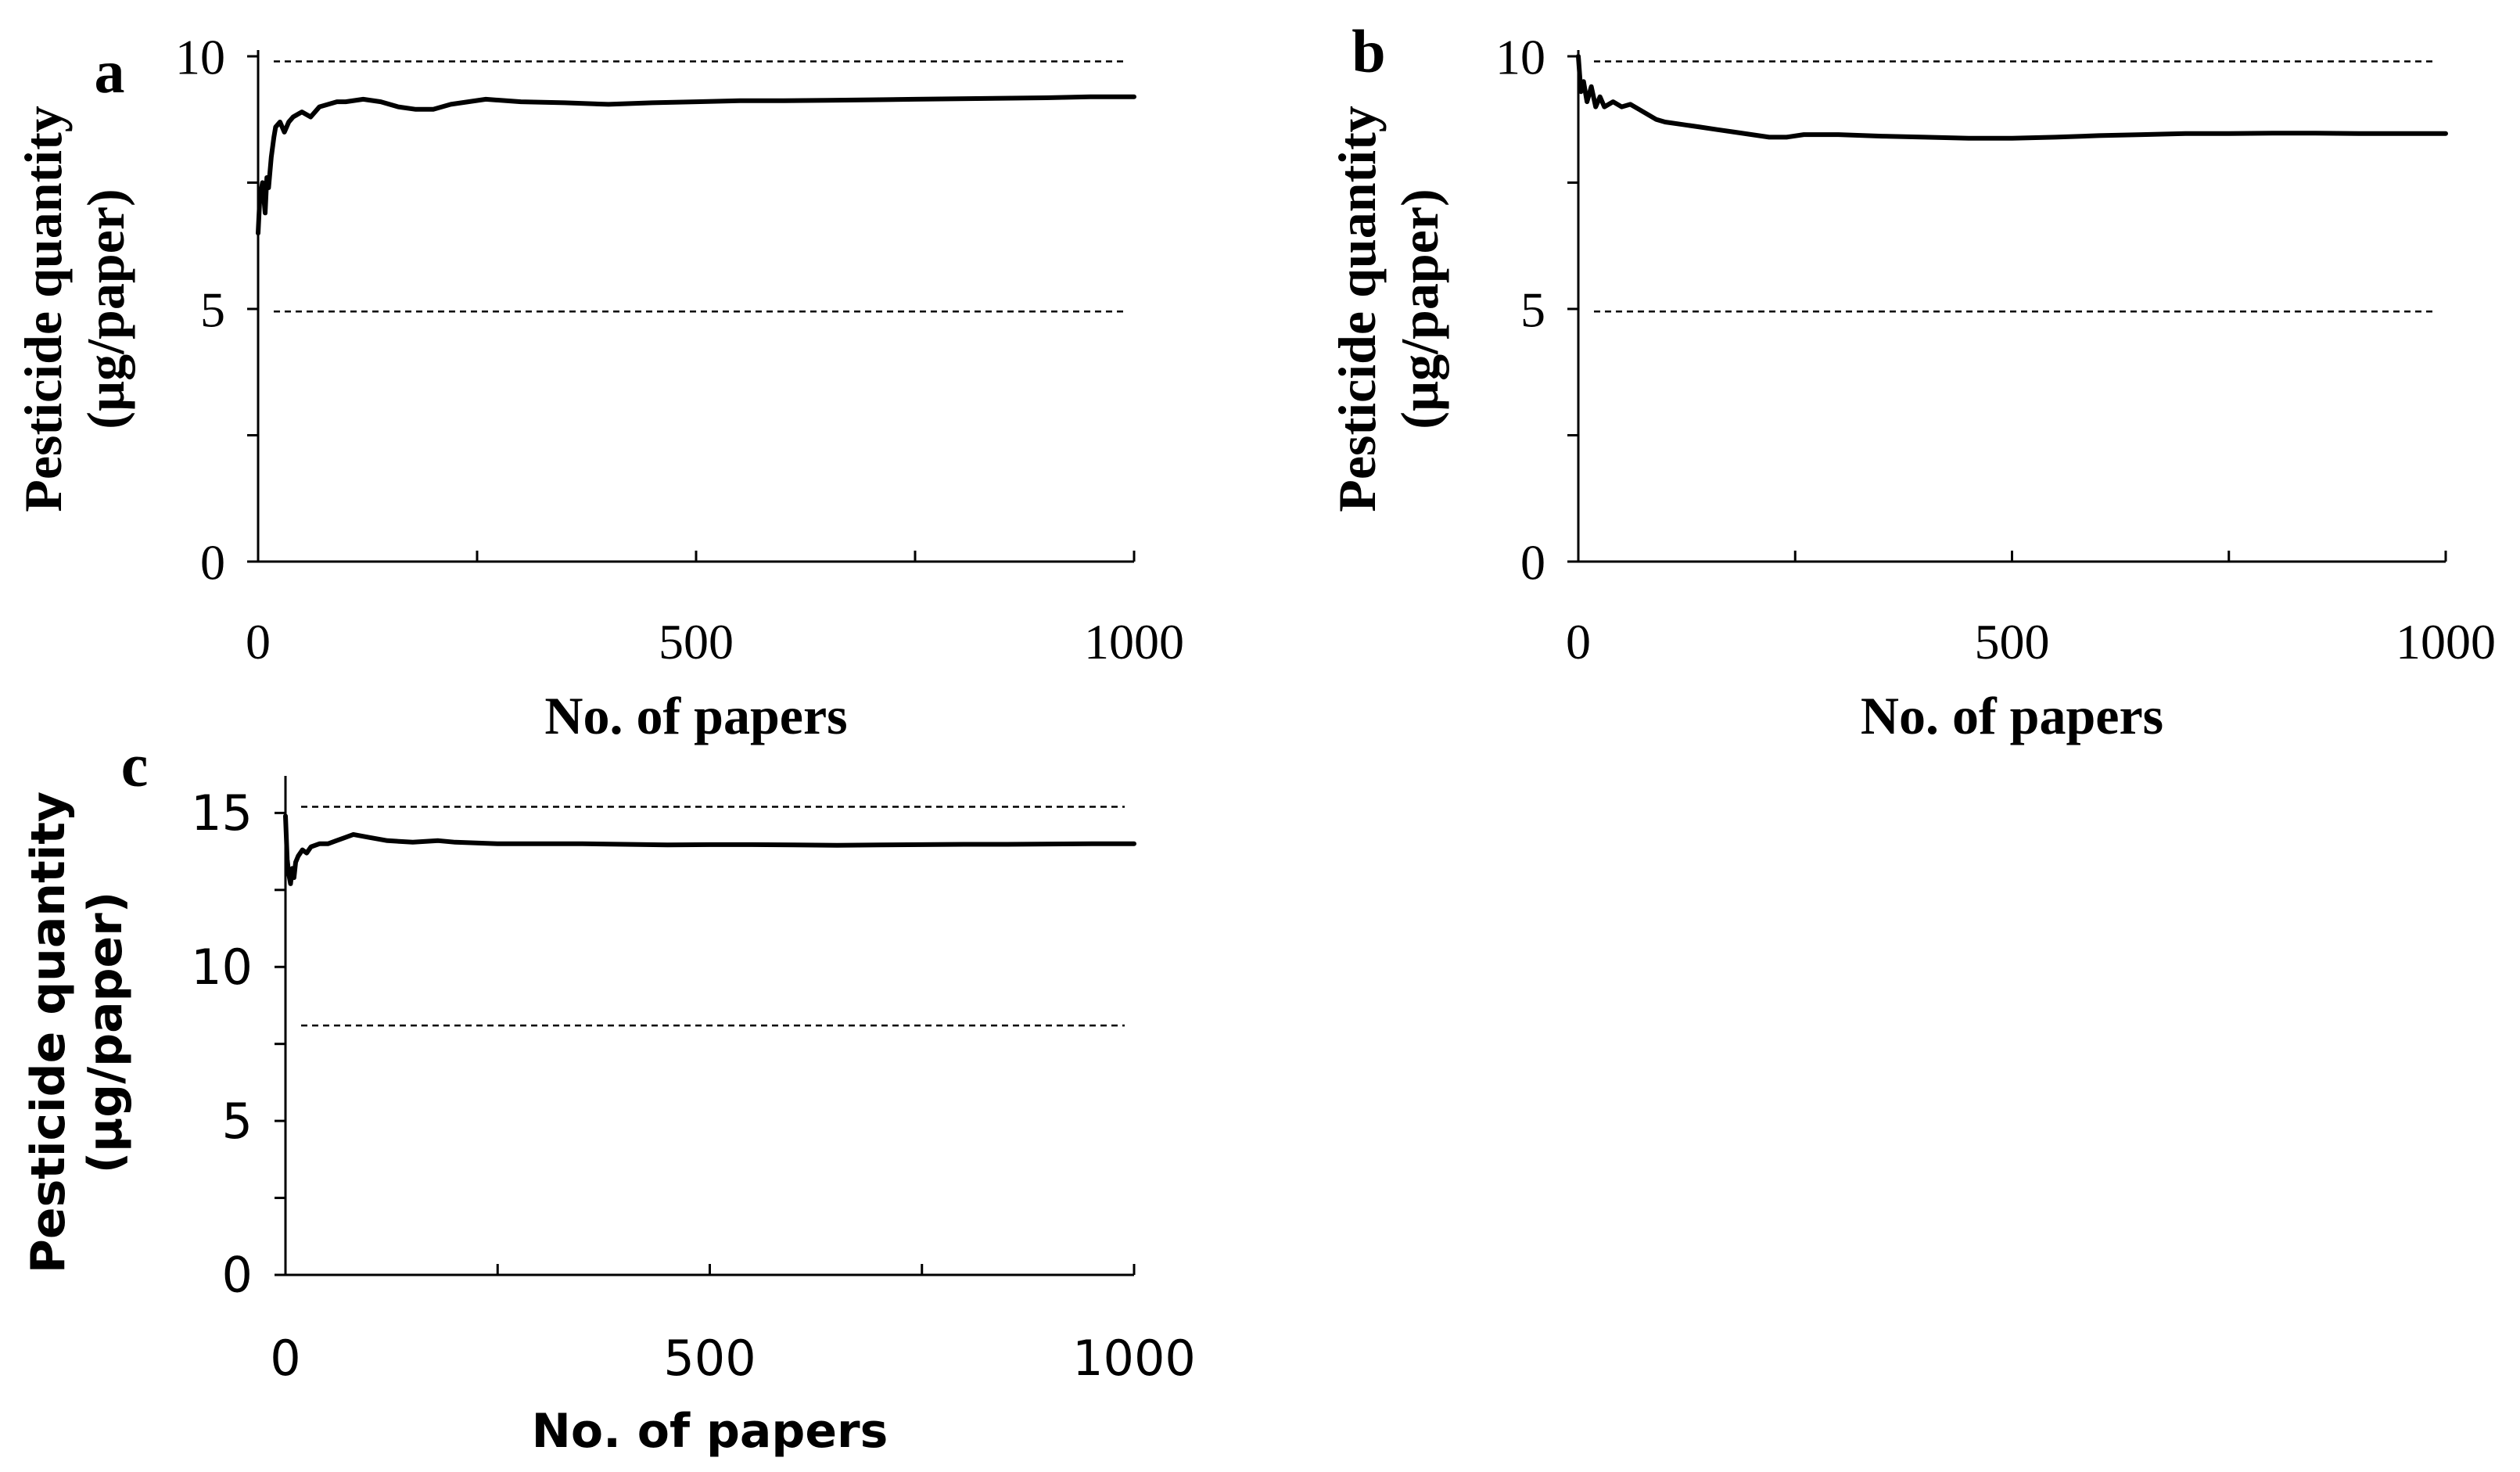 This screenshot has height=1472, width=2520. Describe the element at coordinates (222, 813) in the screenshot. I see `y-tick-label: 15` at that location.